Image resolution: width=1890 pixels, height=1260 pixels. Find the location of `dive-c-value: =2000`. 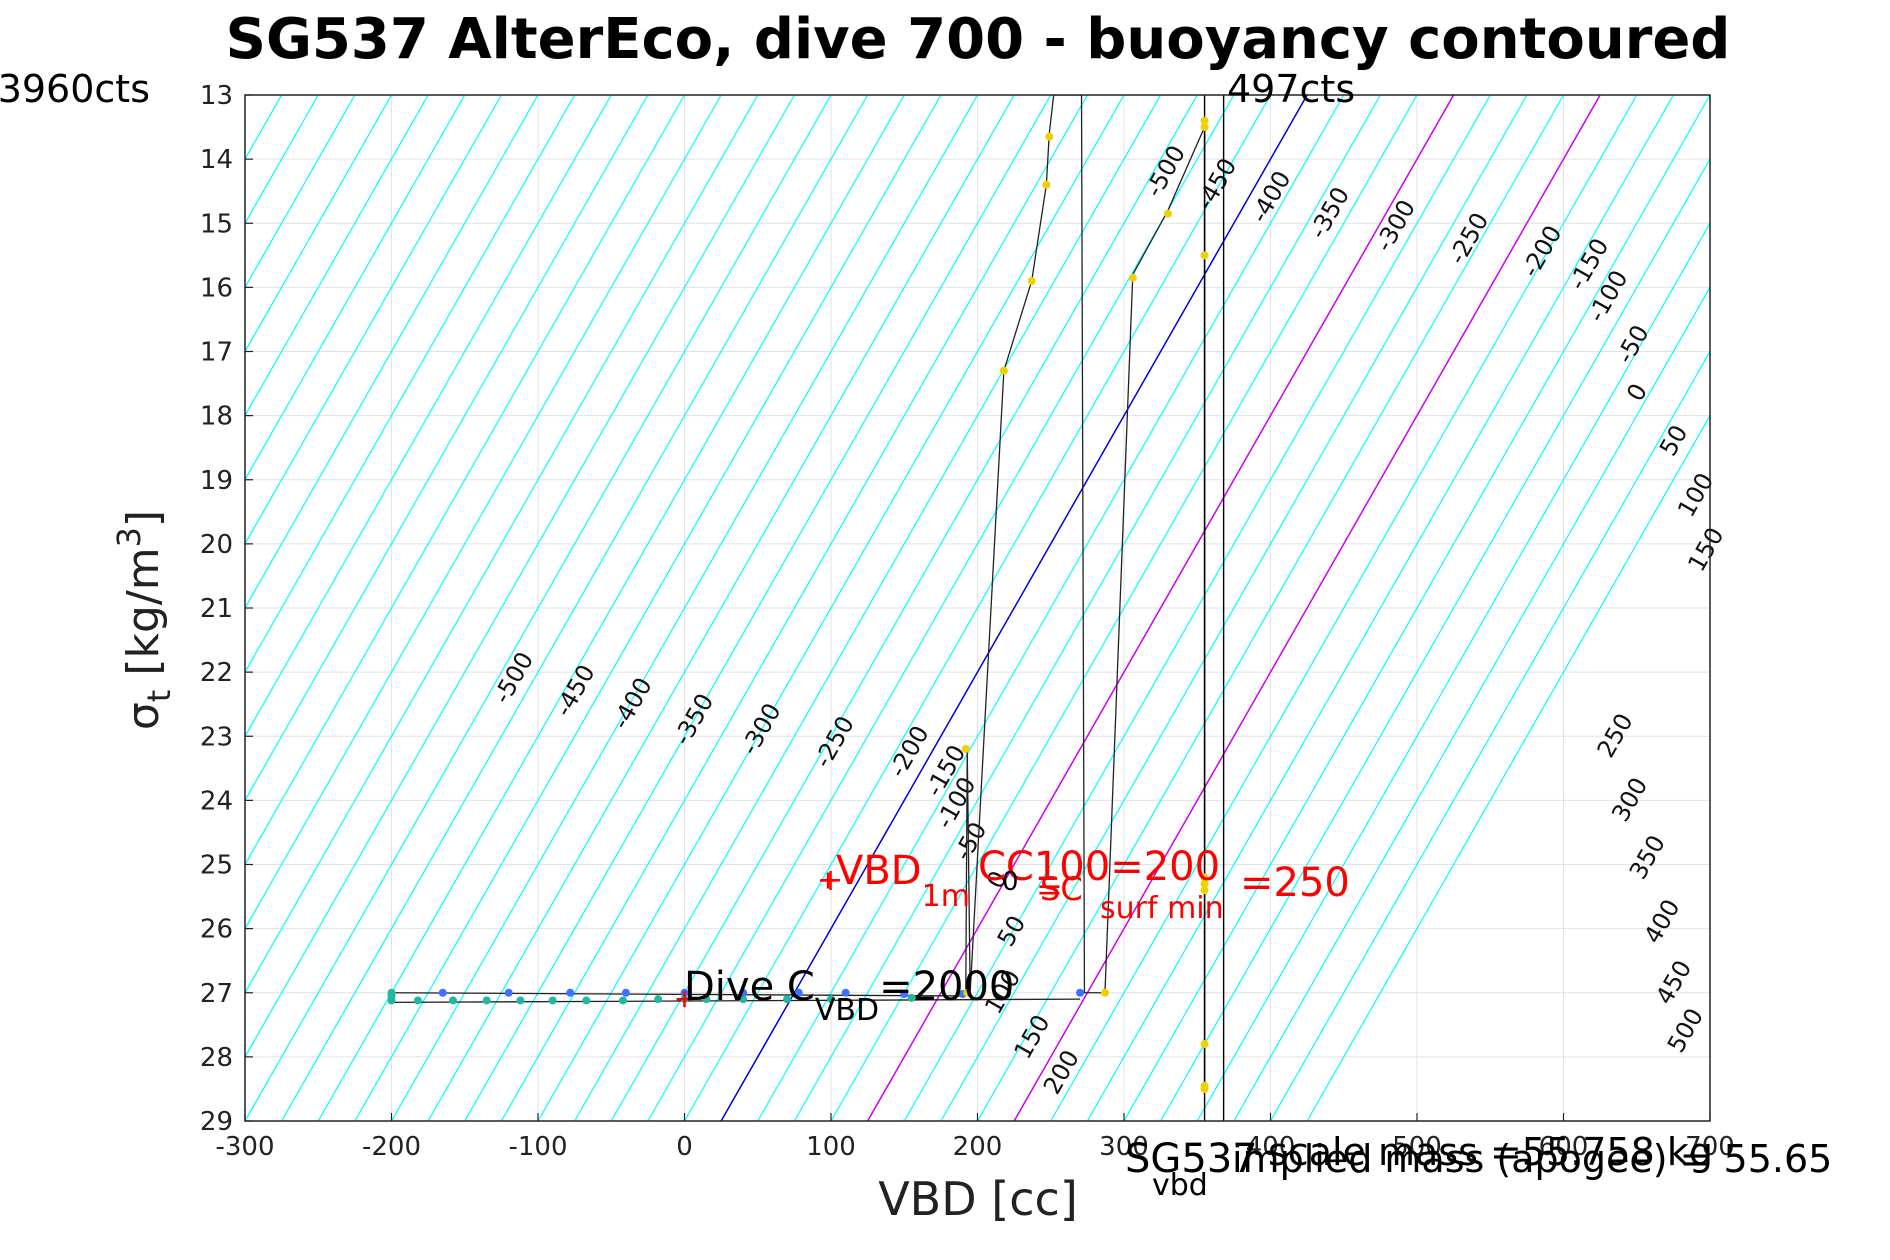

dive-c-value: =2000 is located at coordinates (946, 987).